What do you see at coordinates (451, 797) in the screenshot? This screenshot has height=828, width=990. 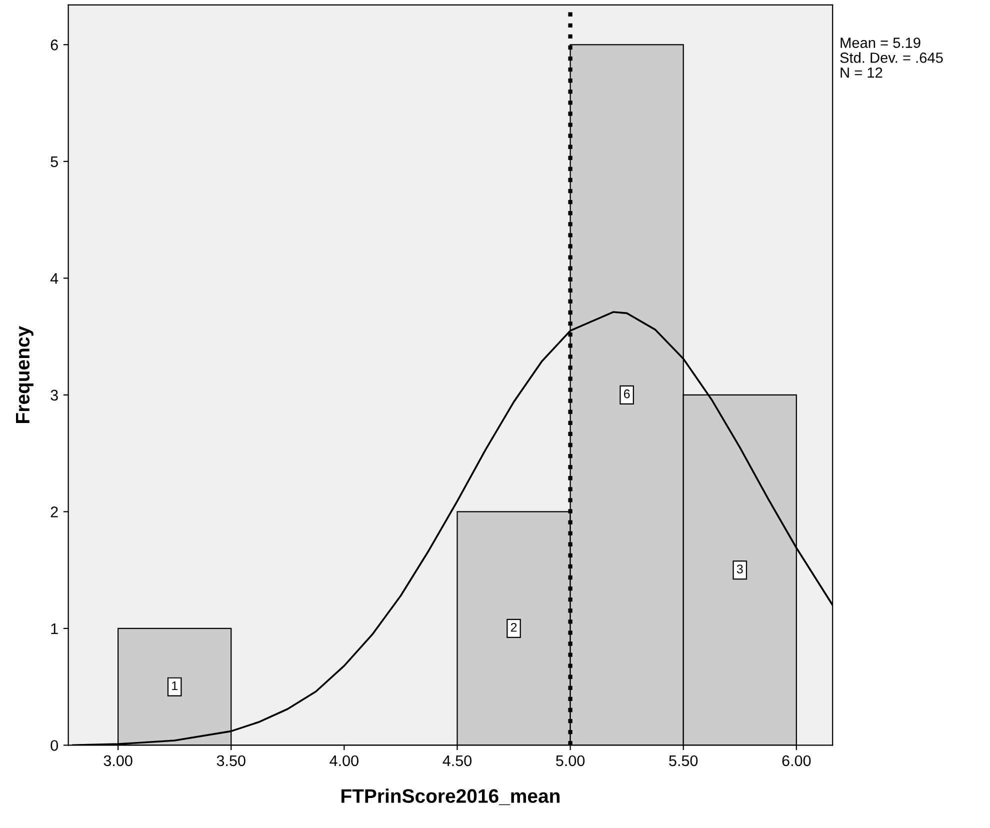 I see `x-axis-title: FTPrinScore2016_mean` at bounding box center [451, 797].